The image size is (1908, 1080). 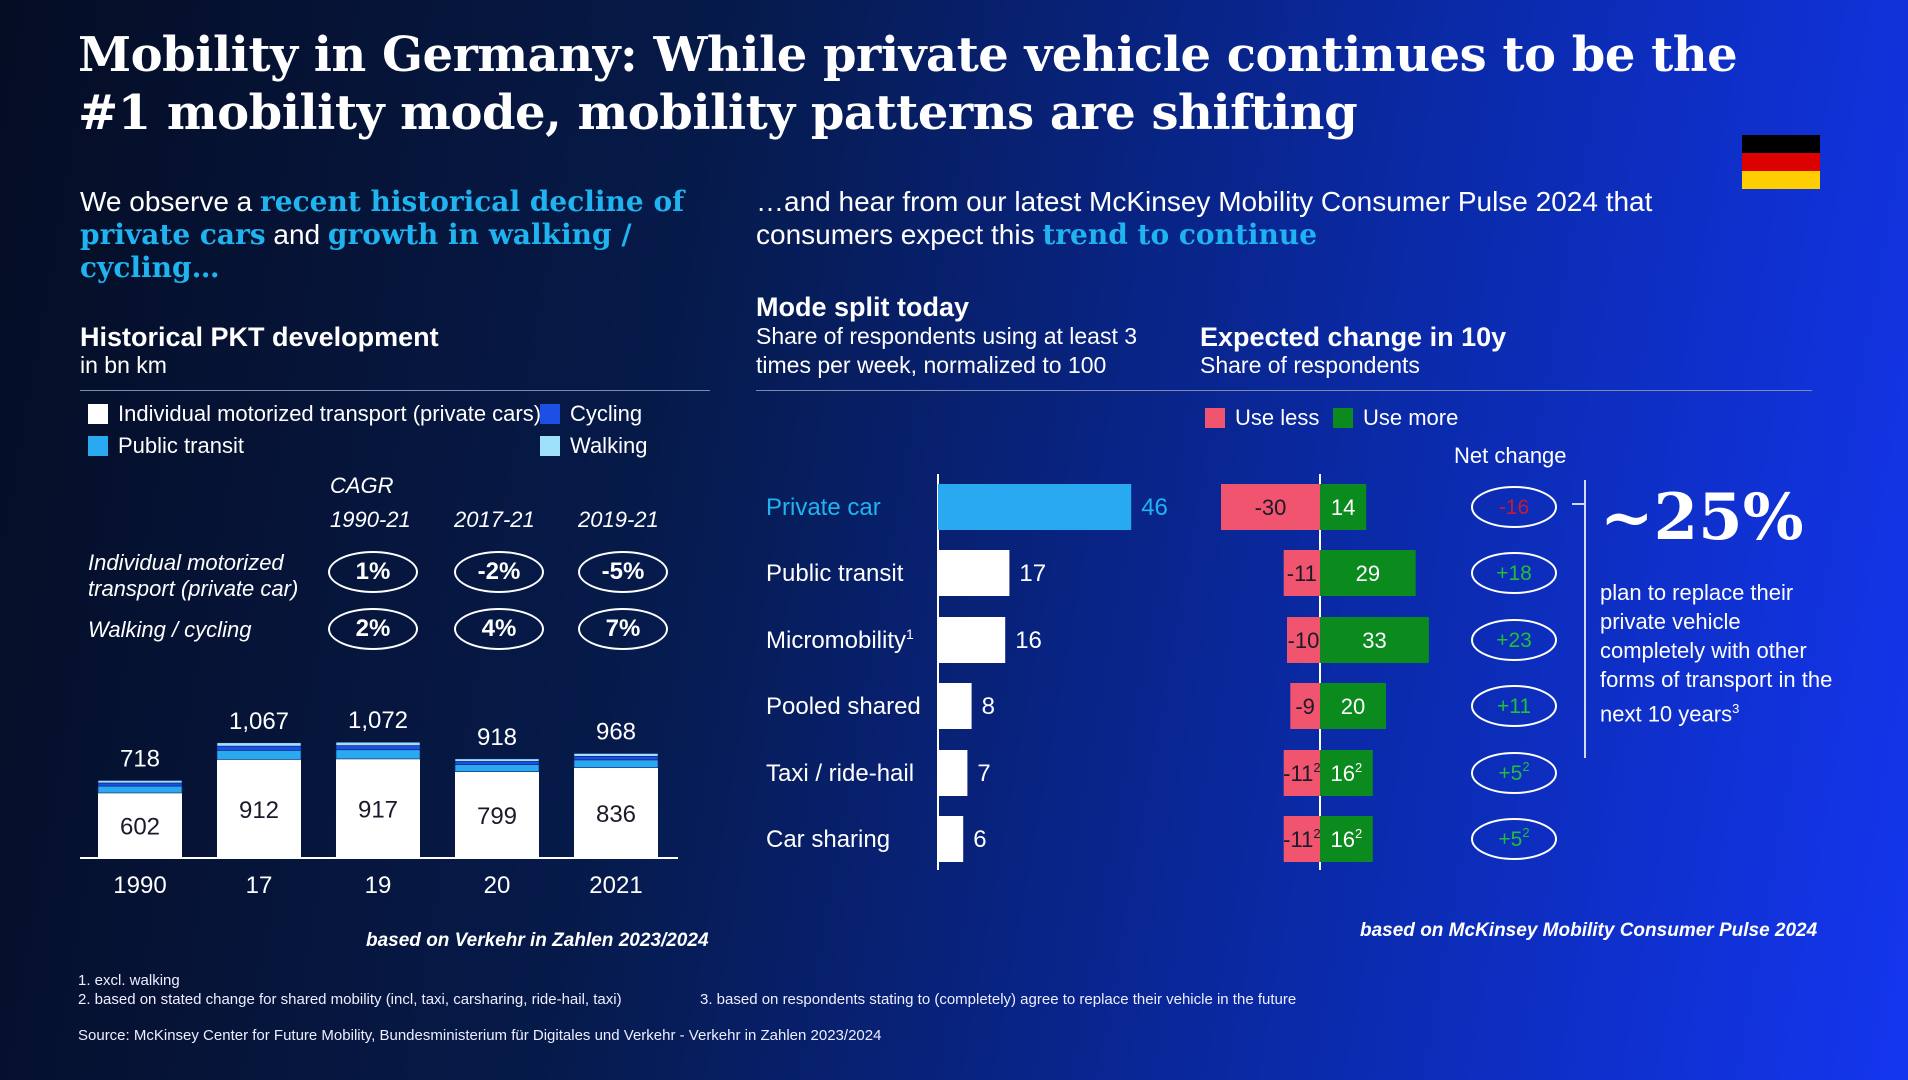 What do you see at coordinates (378, 720) in the screenshot?
I see `hist-bar-total-label: 1,072` at bounding box center [378, 720].